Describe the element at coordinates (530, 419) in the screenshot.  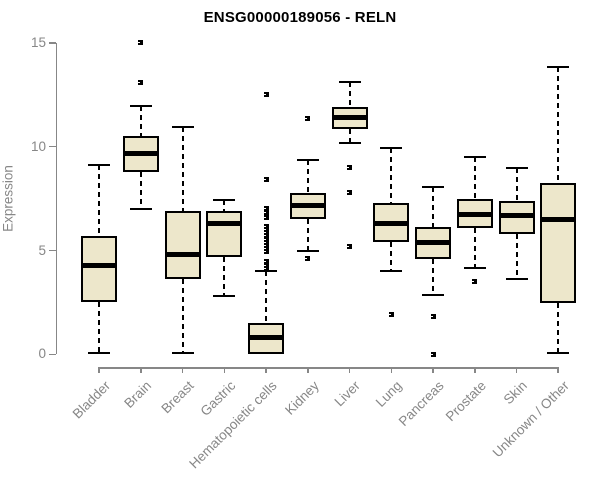
I see `x-tick-label: Unknown / Other` at that location.